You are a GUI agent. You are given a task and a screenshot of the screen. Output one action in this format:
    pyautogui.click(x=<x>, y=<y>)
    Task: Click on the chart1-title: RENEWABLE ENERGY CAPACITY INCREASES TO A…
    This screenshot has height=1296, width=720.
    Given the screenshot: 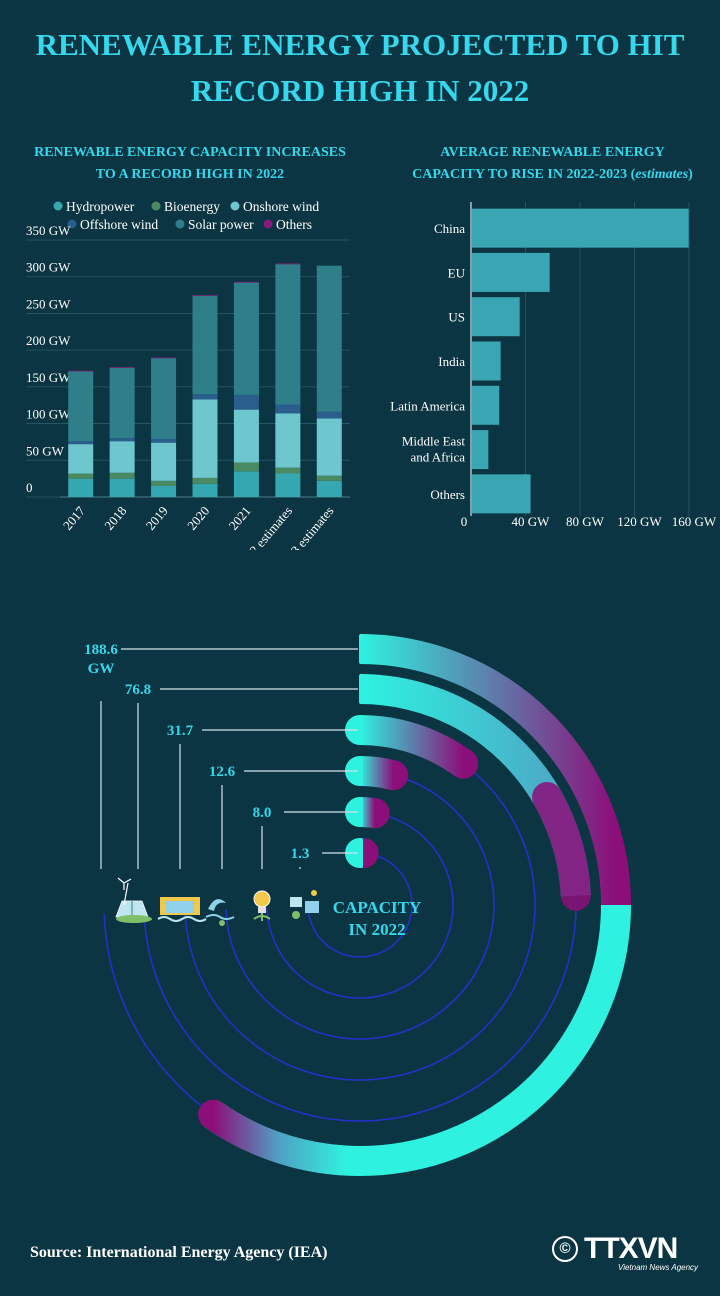 What is the action you would take?
    pyautogui.click(x=190, y=164)
    